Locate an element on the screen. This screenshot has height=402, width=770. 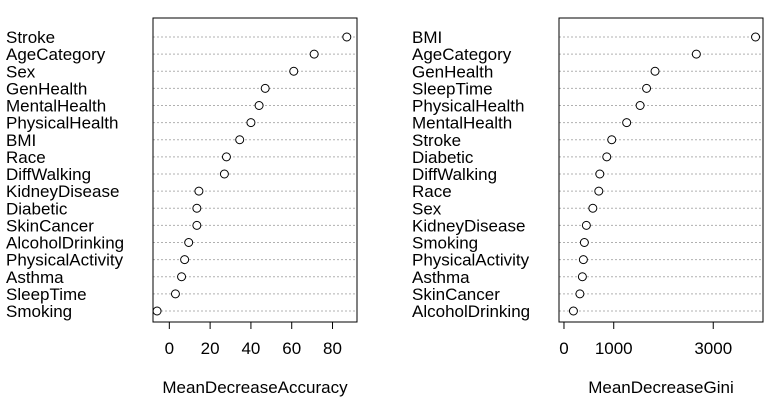
x-tick-label: 60 is located at coordinates (291, 348).